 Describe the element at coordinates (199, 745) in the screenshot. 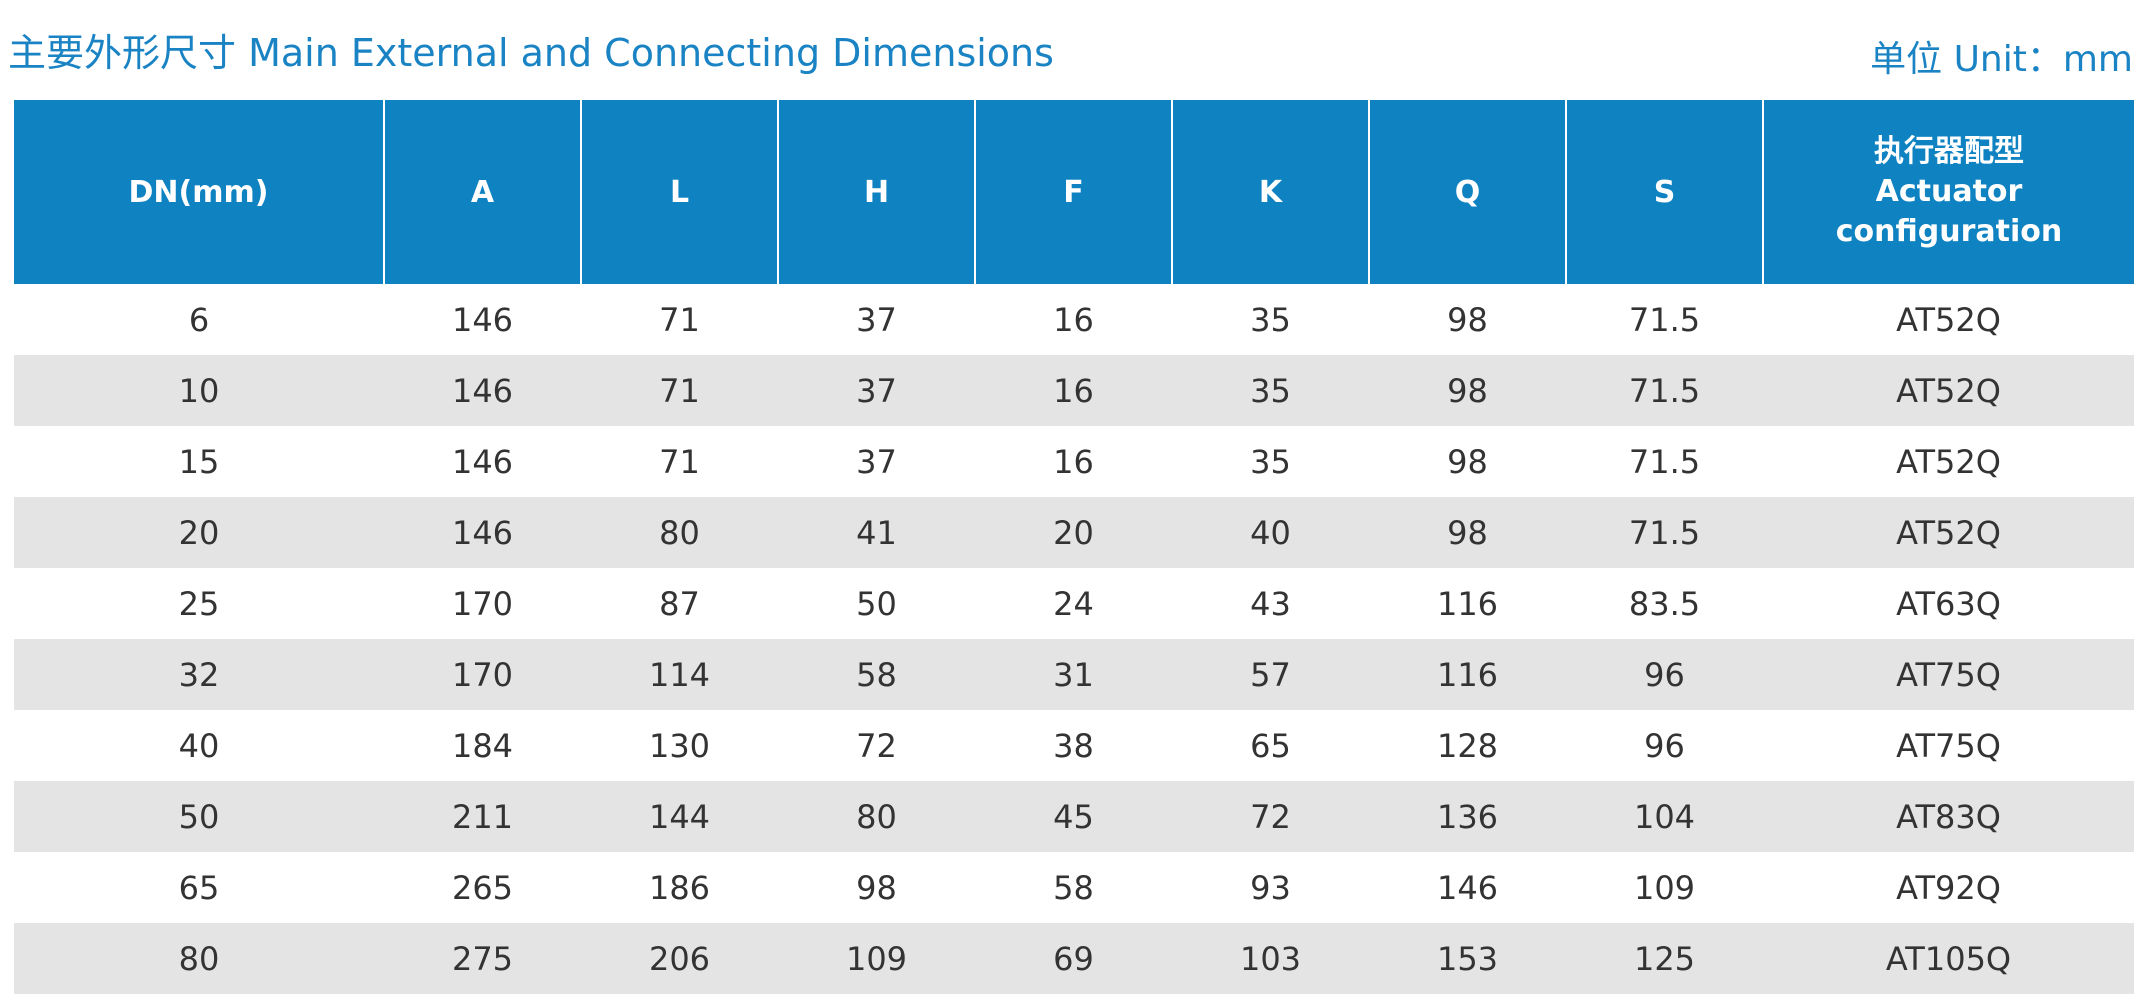

I see `cell-dn: 40` at that location.